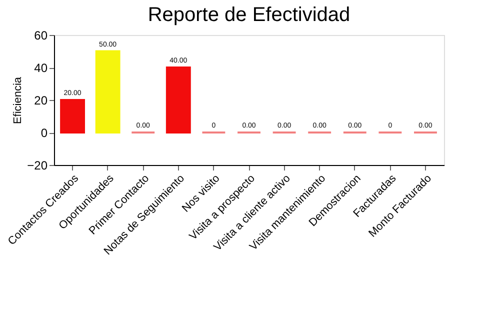 This screenshot has width=500, height=330. Describe the element at coordinates (18, 100) in the screenshot. I see `y-axis-title: Eficiencia` at that location.